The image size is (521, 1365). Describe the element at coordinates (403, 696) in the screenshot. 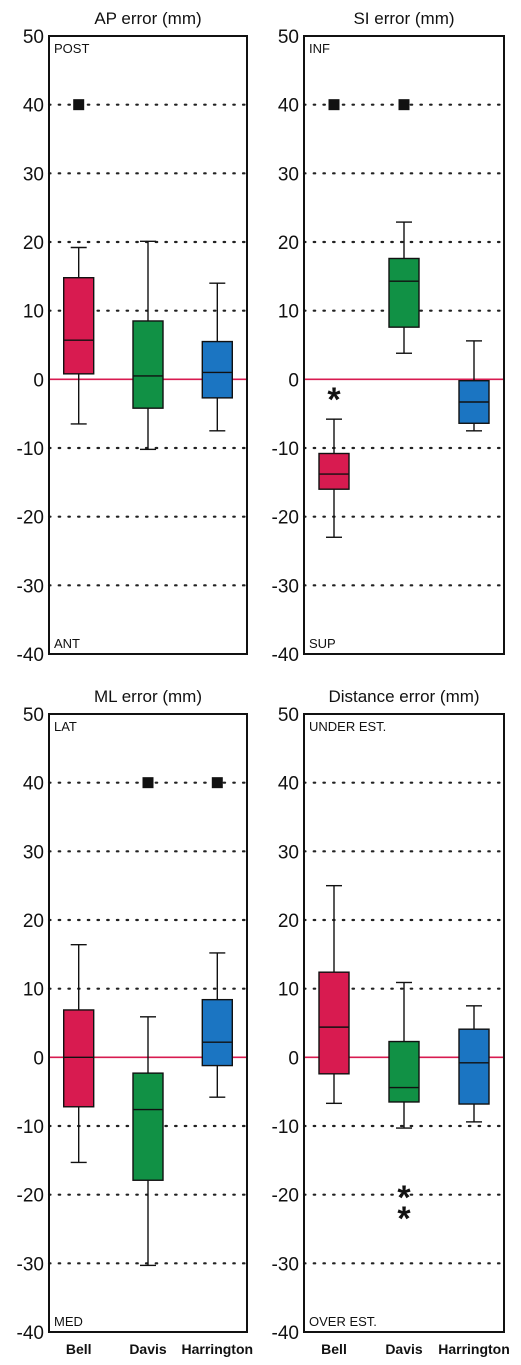

I see `panel-title: Distance error (mm)` at that location.